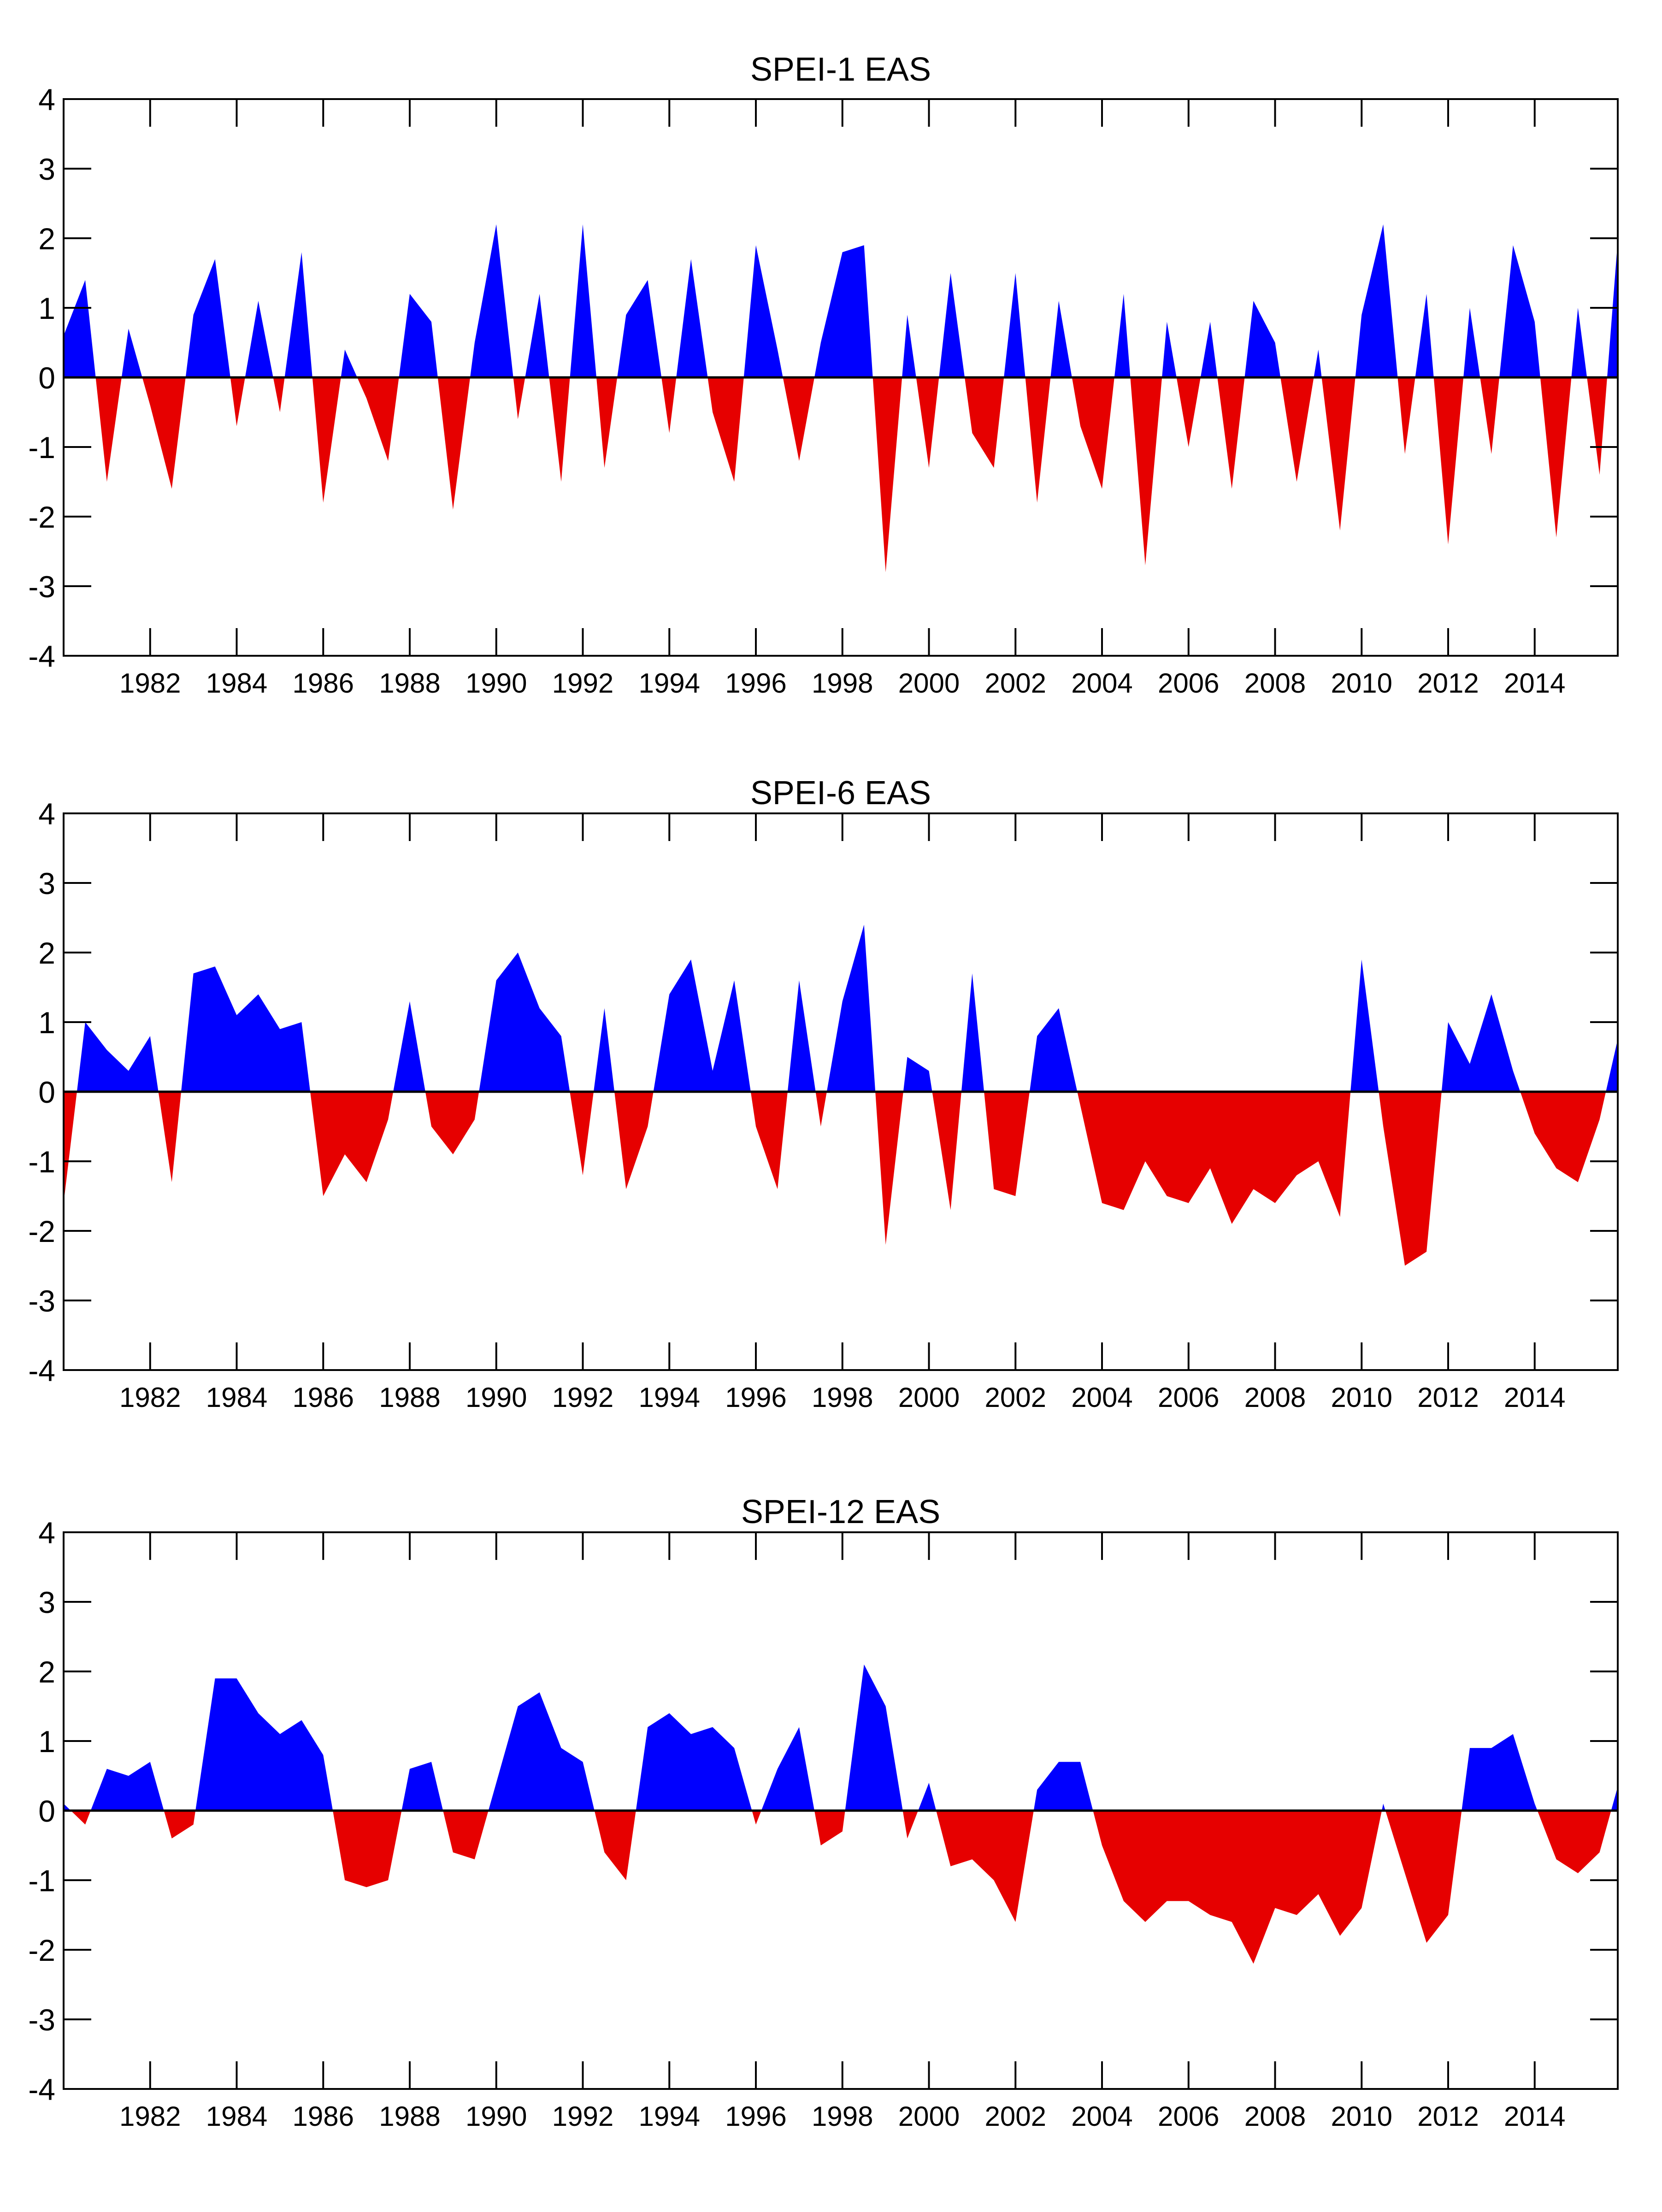 Image resolution: width=1662 pixels, height=2212 pixels. I want to click on chart-title: SPEI-1 EAS, so click(840, 69).